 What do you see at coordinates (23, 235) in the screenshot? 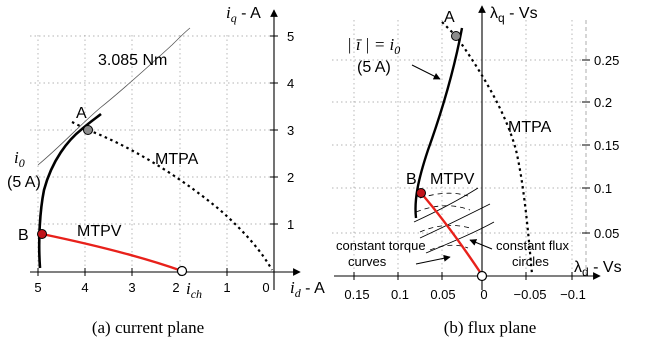
I see `current-point-b-label: B` at bounding box center [23, 235].